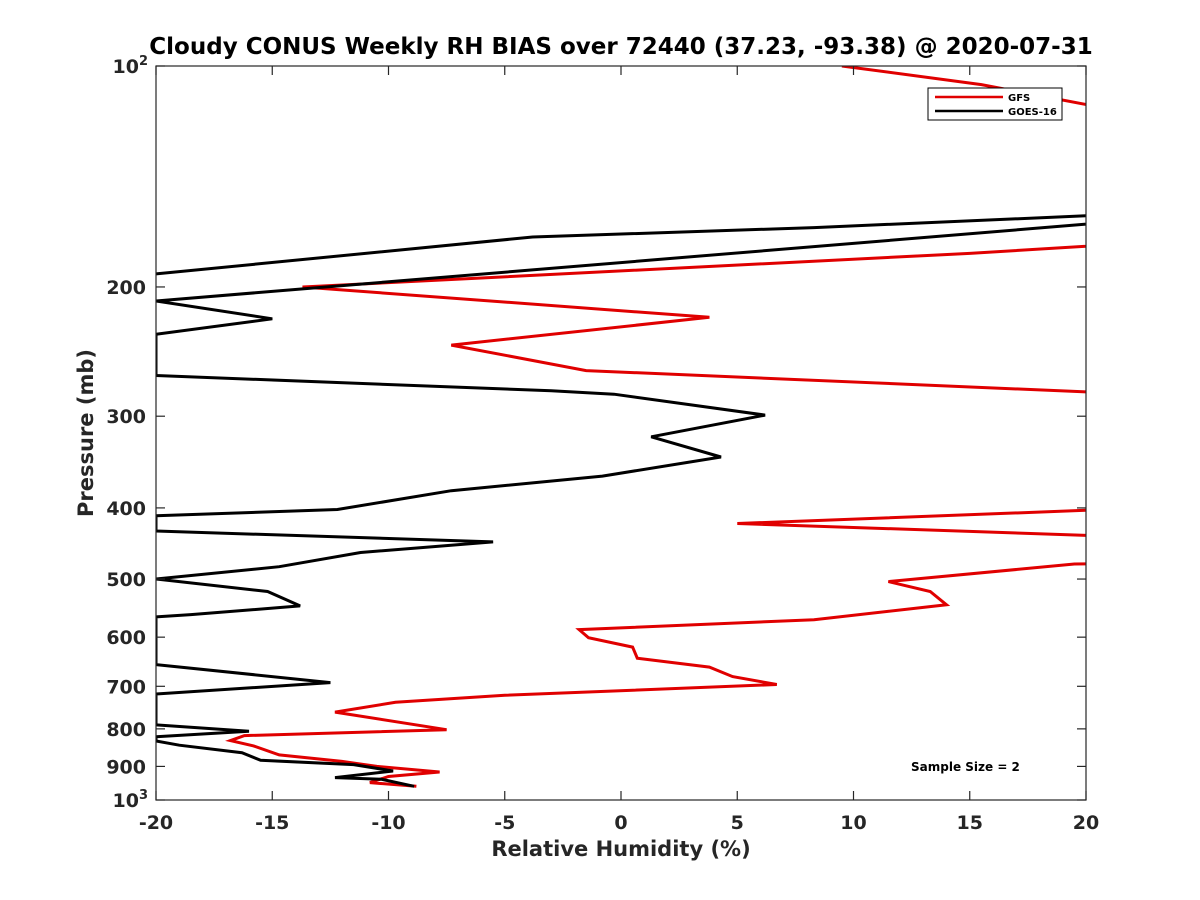 The height and width of the screenshot is (900, 1200). I want to click on y-tick-label: 500, so click(126, 580).